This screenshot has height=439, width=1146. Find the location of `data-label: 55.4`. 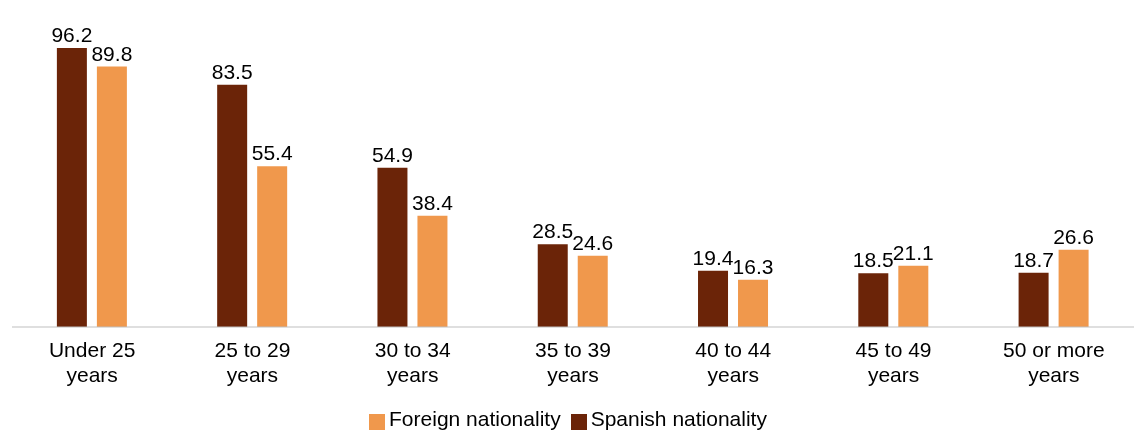

data-label: 55.4 is located at coordinates (272, 153).